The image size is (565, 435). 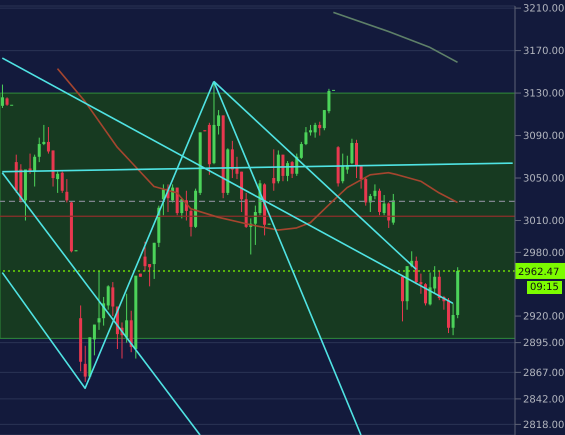 I want to click on y-tick-label: 3130.00, so click(x=543, y=94).